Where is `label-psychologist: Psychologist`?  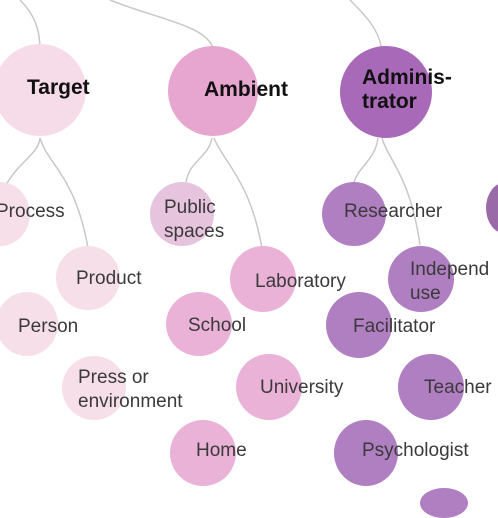
label-psychologist: Psychologist is located at coordinates (415, 450).